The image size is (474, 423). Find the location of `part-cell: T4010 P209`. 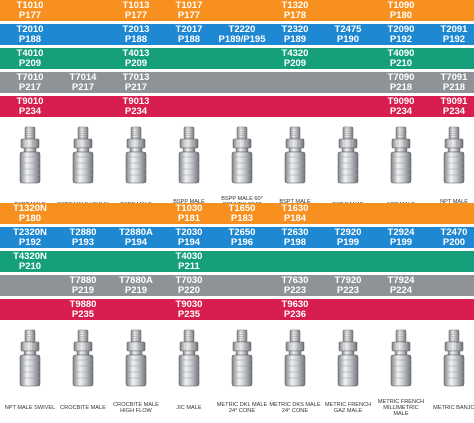

part-cell: T4010 P209 is located at coordinates (30, 58).